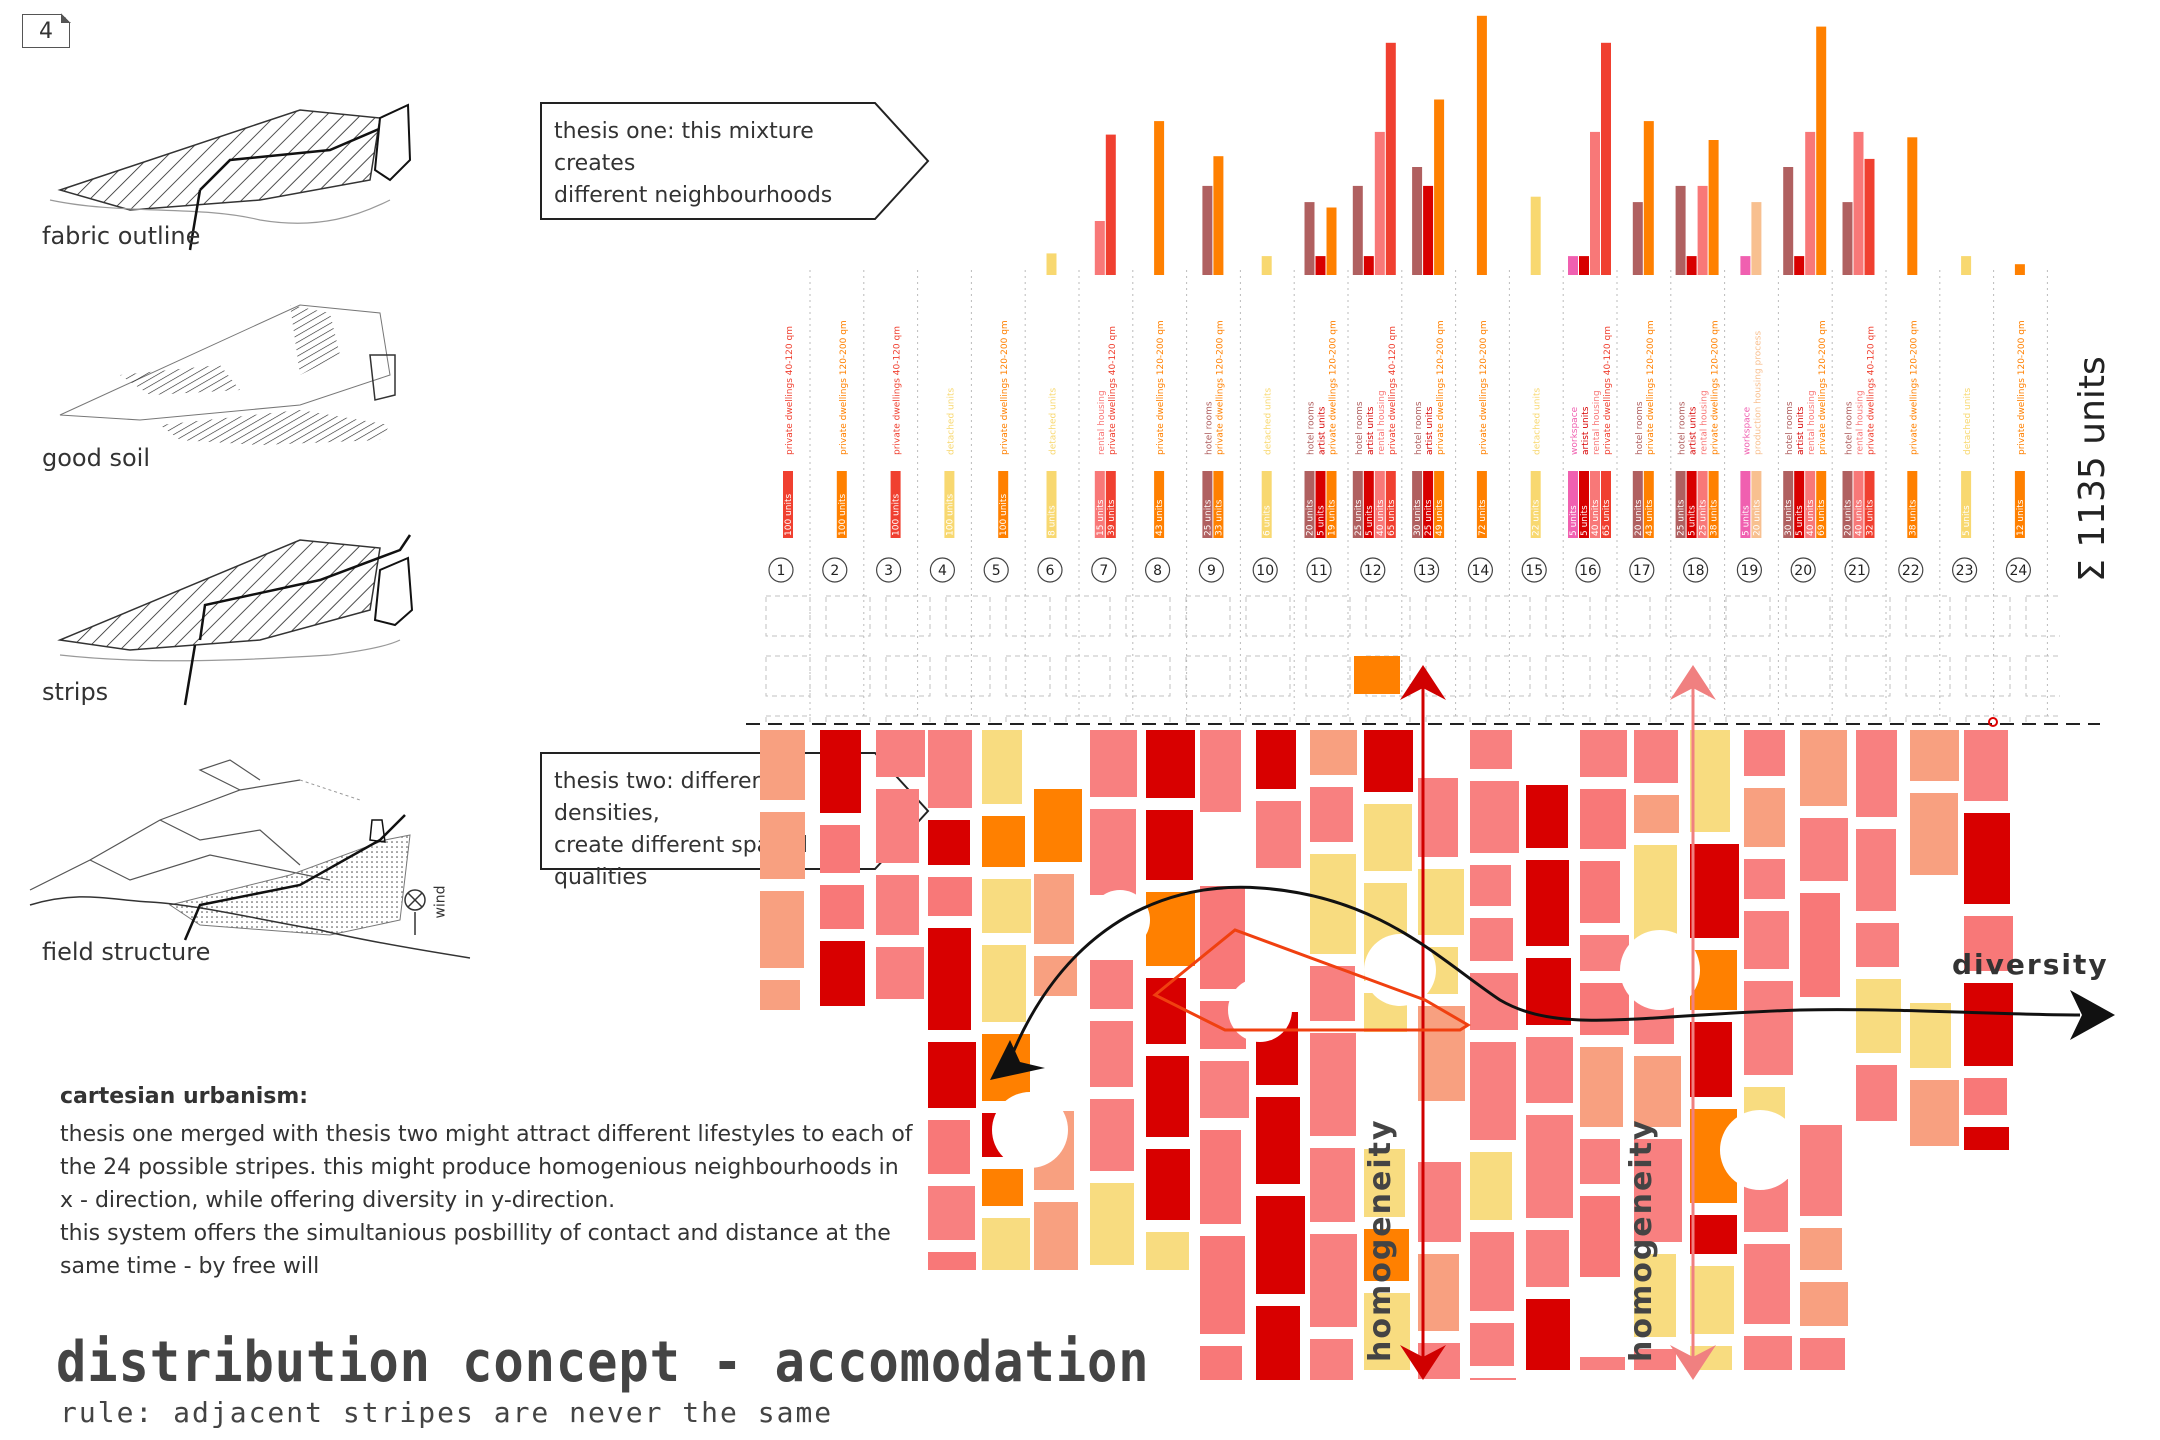 The width and height of the screenshot is (2160, 1440). What do you see at coordinates (2021, 517) in the screenshot?
I see `stripe-unit-label: 12 units` at bounding box center [2021, 517].